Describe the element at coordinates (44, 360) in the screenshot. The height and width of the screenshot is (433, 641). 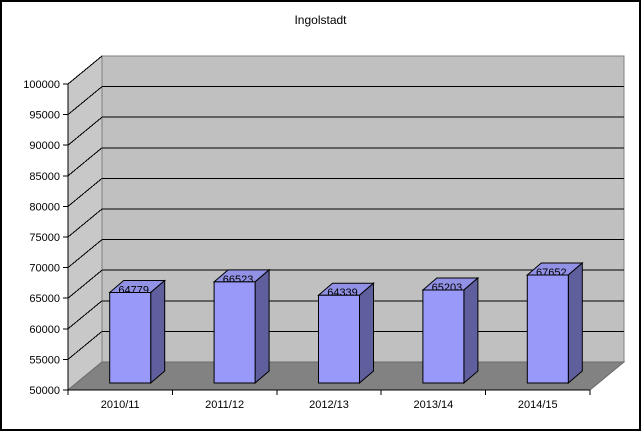
I see `y-tick-label: 55000` at that location.